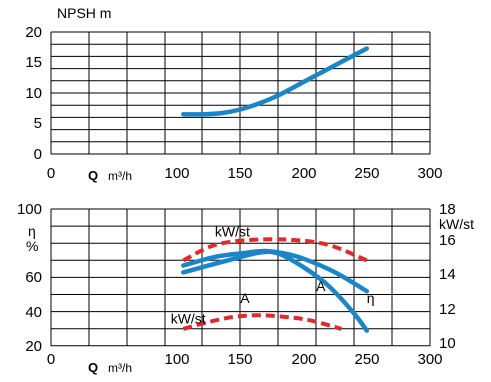  I want to click on npsh-y-tick: 0, so click(38, 154).